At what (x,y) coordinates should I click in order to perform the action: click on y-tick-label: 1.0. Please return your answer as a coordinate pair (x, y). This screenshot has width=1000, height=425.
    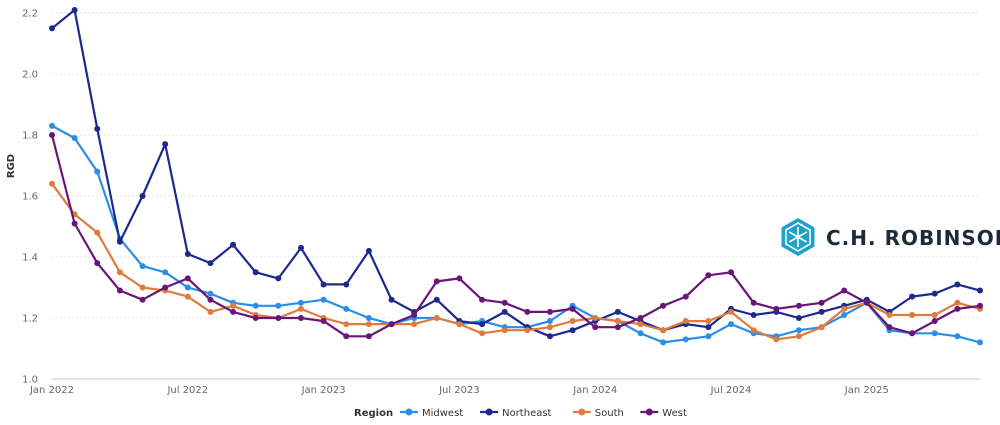
    Looking at the image, I should click on (30, 380).